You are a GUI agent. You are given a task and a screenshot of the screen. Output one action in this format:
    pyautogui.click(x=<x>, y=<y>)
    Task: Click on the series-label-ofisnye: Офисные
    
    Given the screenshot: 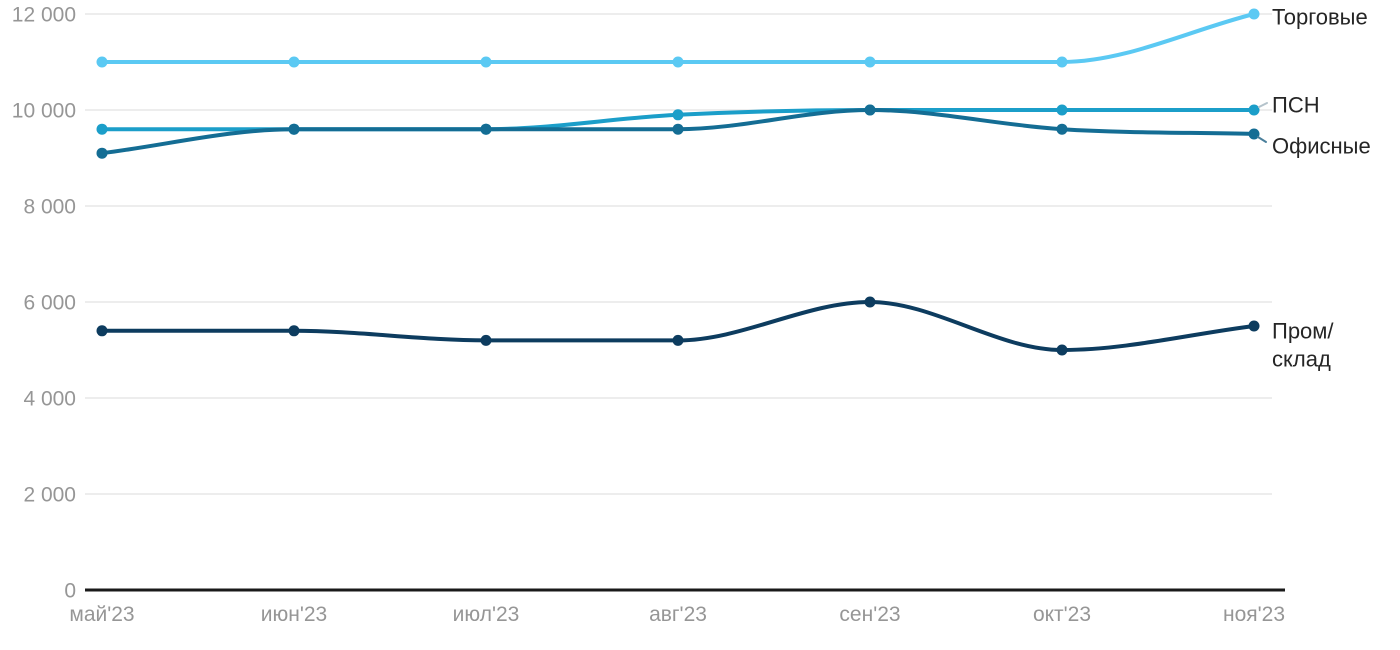 What is the action you would take?
    pyautogui.click(x=1321, y=146)
    